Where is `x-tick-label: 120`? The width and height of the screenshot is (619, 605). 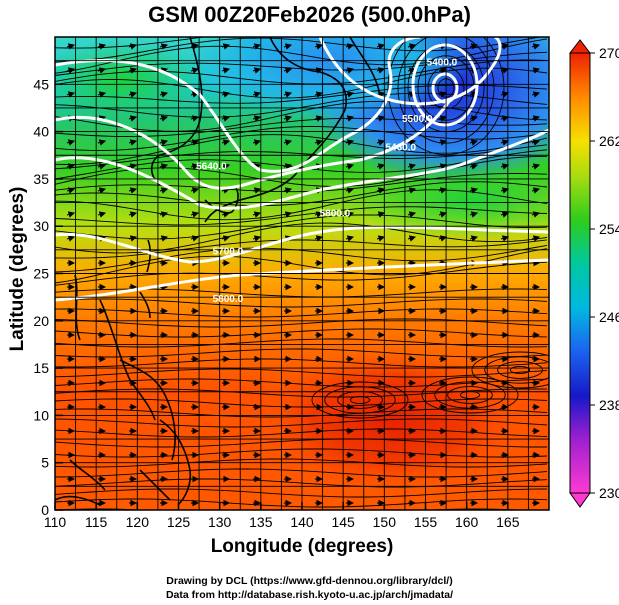
x-tick-label: 120 is located at coordinates (138, 522).